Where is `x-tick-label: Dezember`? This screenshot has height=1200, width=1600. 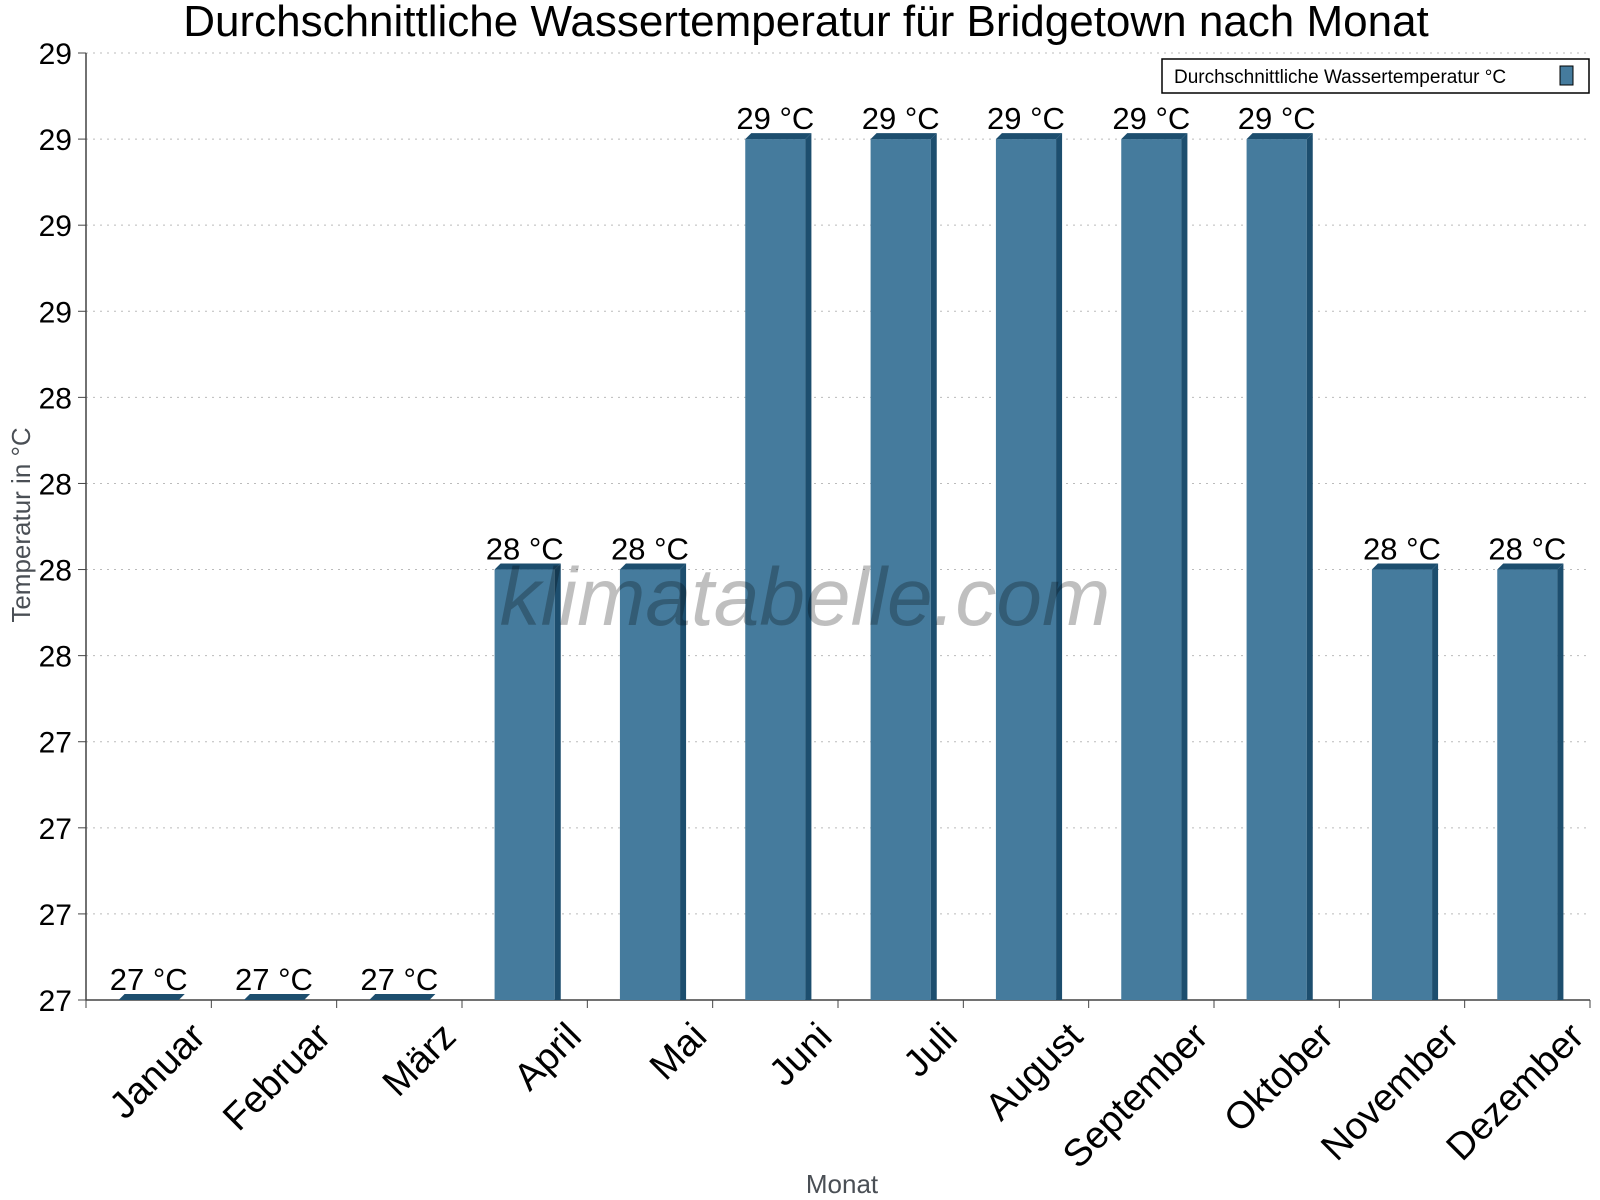 x-tick-label: Dezember is located at coordinates (1516, 1092).